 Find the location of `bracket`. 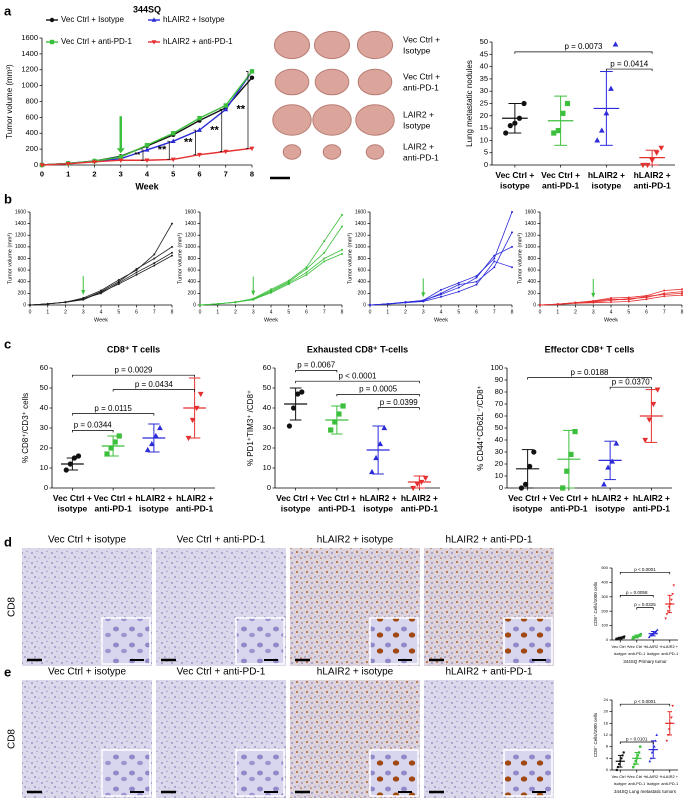

bracket is located at coordinates (142, 155).